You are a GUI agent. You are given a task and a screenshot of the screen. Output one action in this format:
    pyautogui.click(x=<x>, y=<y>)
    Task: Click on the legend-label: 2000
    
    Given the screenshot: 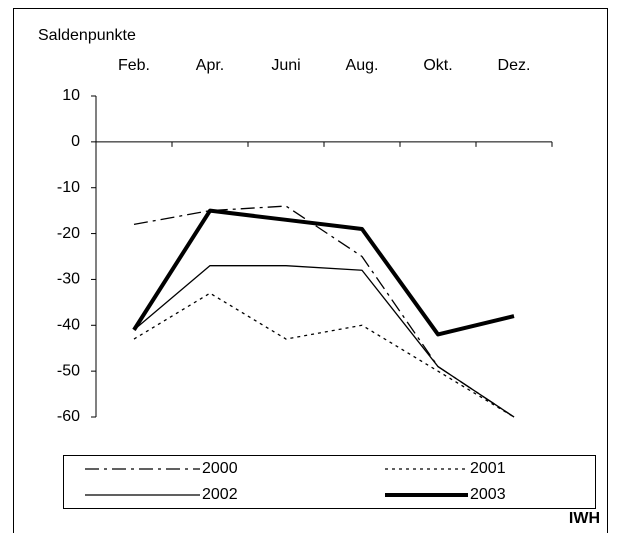 What is the action you would take?
    pyautogui.click(x=220, y=468)
    